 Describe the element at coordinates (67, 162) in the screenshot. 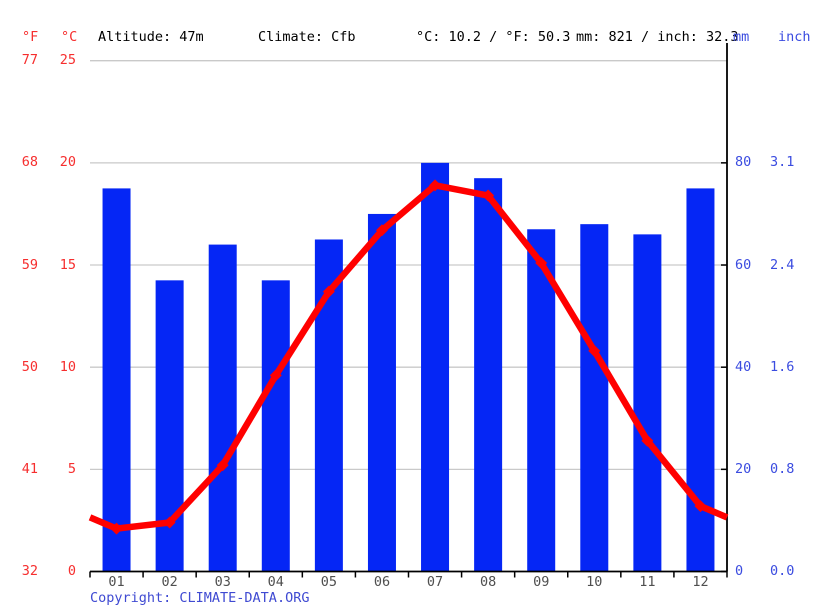

I see `c-tick-20: 20` at that location.